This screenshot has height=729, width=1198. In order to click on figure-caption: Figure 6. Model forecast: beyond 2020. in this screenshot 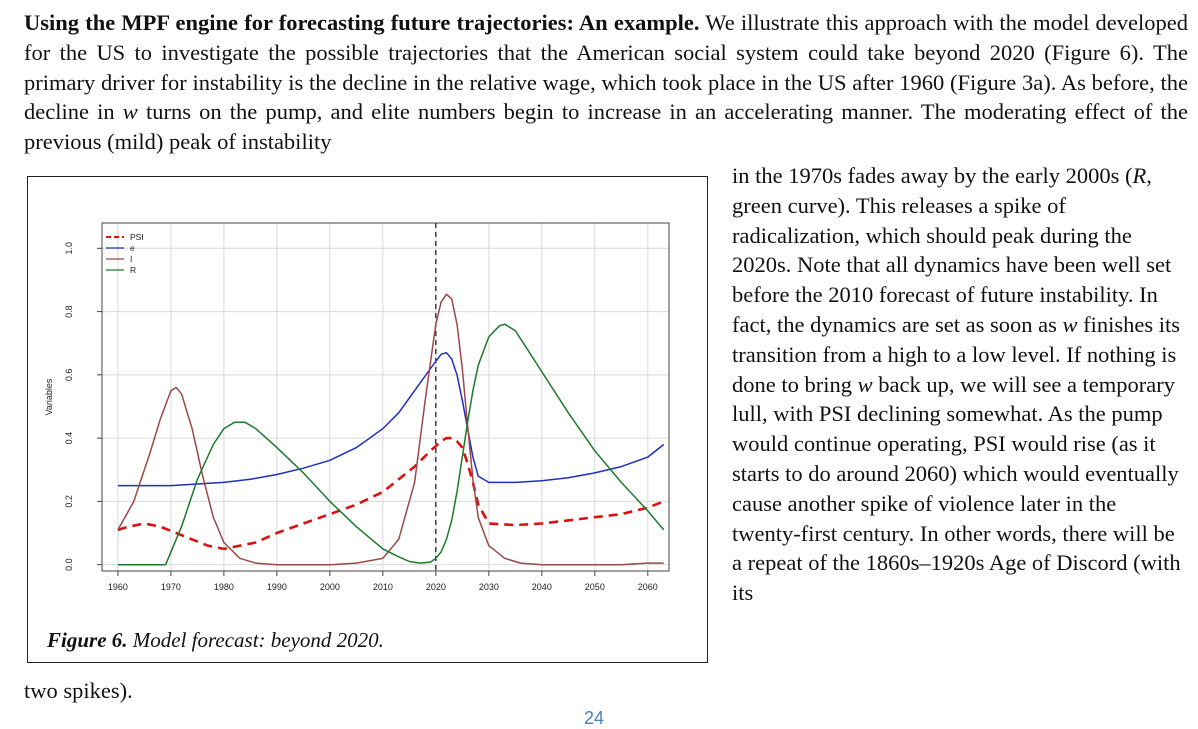, I will do `click(215, 640)`.